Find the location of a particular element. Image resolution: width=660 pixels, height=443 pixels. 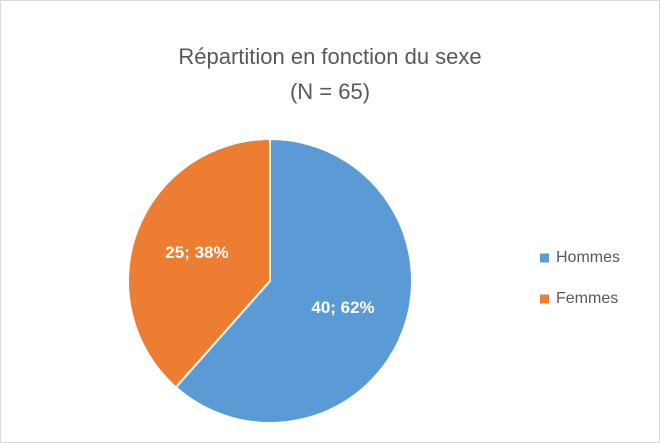

chart-subtitle: (N = 65) is located at coordinates (330, 91).